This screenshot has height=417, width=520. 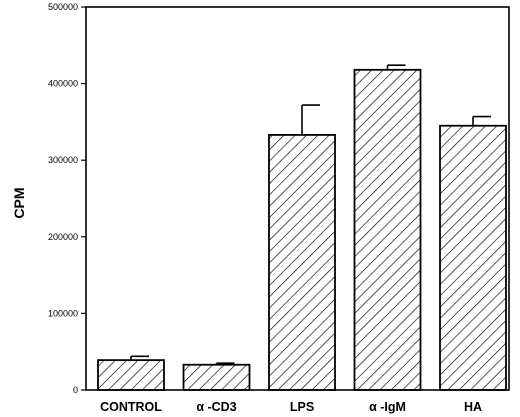 I want to click on x-category-label: α -IgM, so click(x=387, y=407).